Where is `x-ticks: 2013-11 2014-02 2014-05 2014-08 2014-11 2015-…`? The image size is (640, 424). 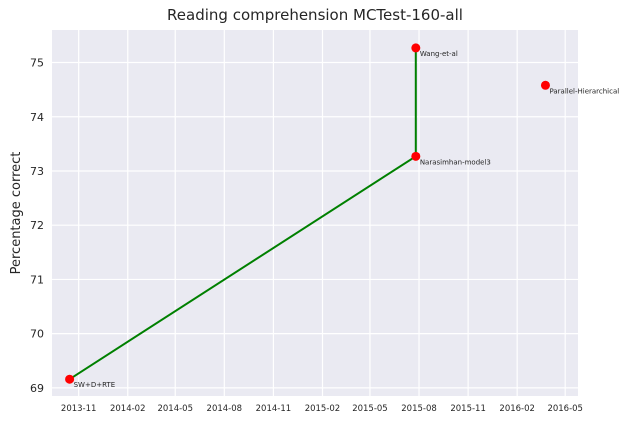 x-ticks: 2013-11 2014-02 2014-05 2014-08 2014-11 2015-… is located at coordinates (322, 409).